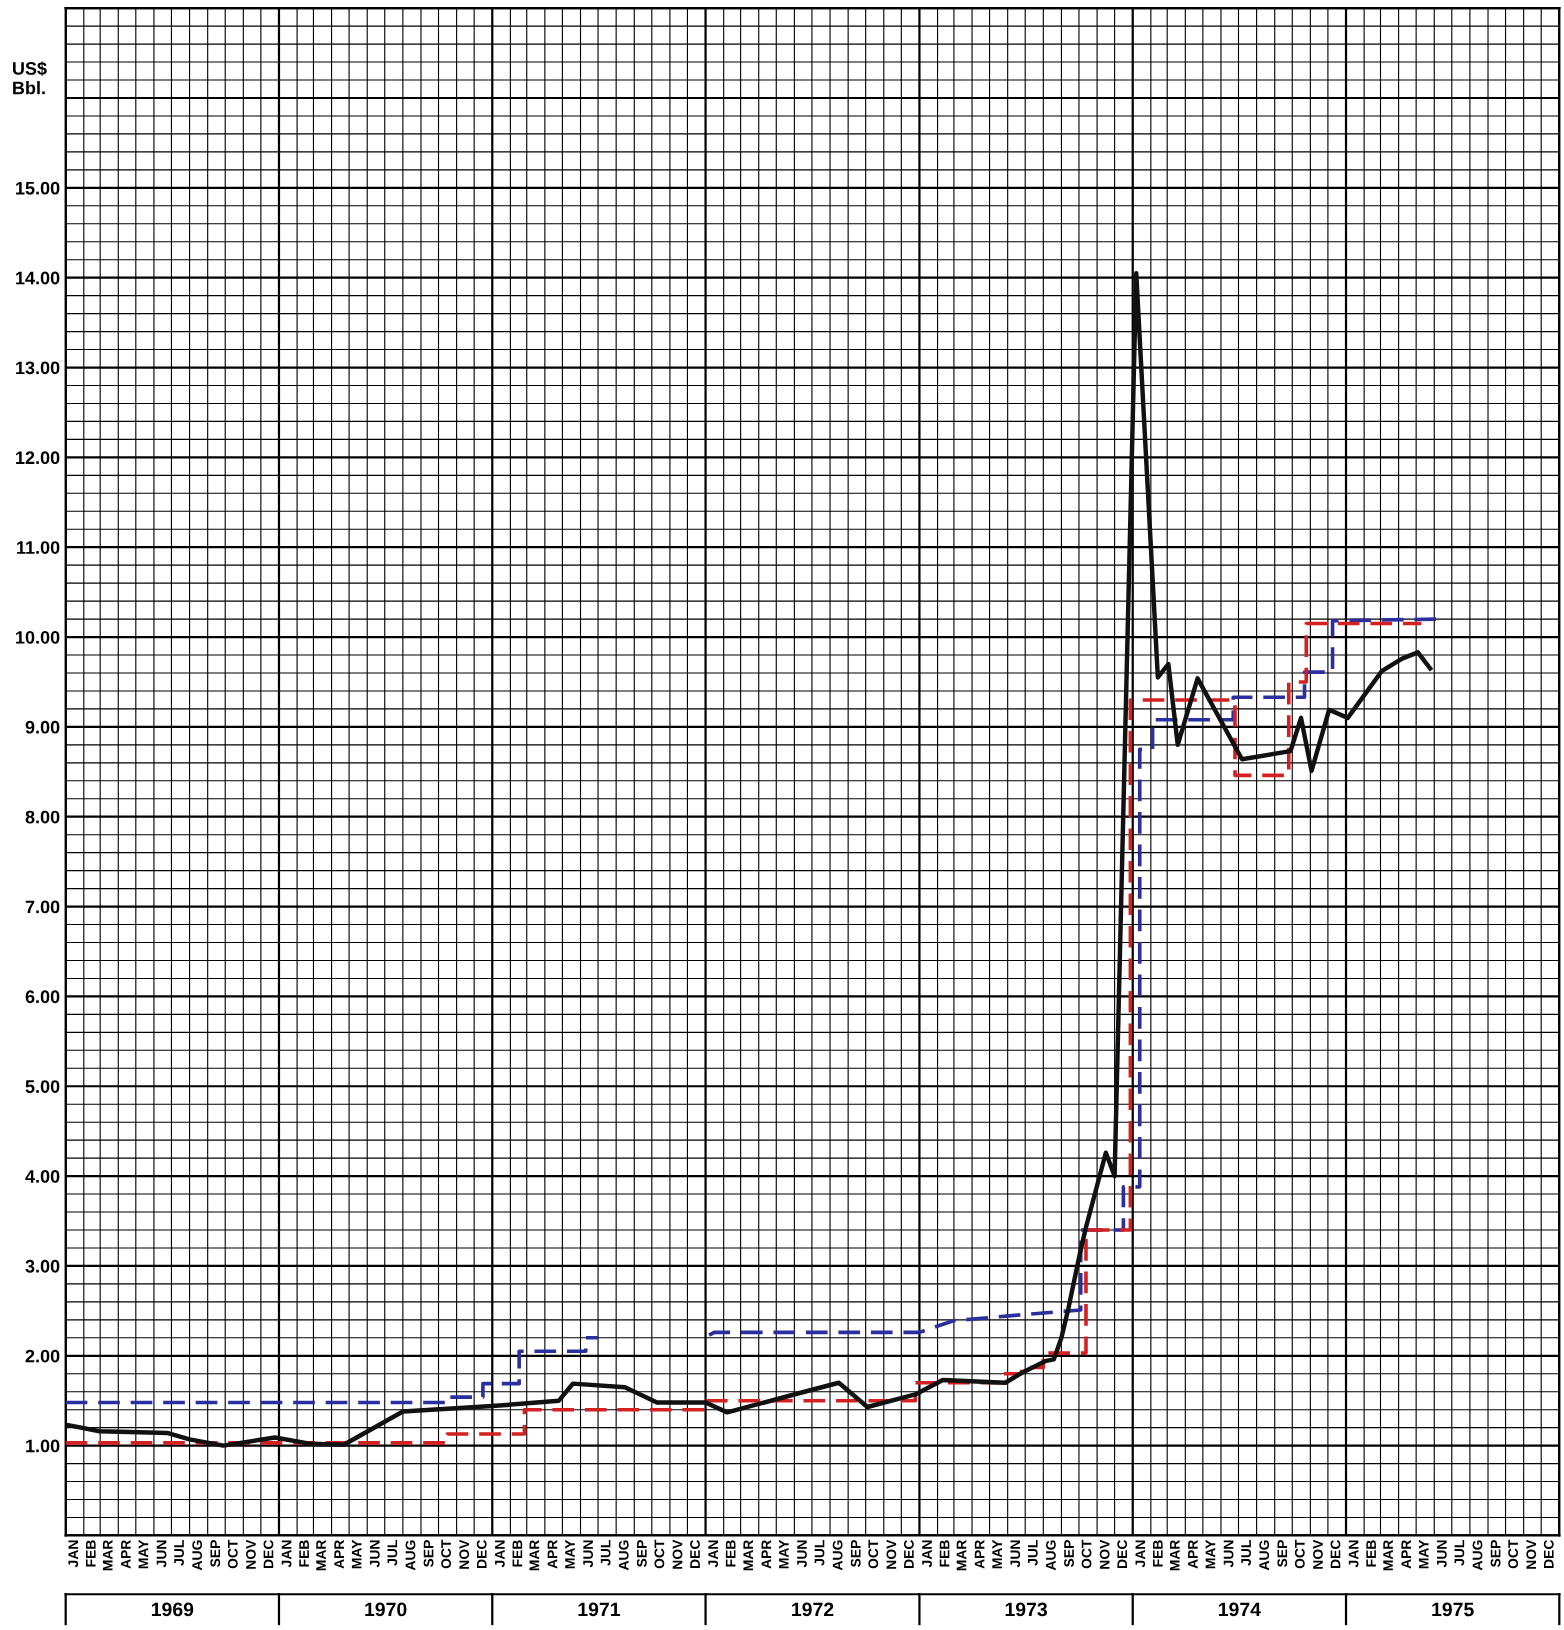 The width and height of the screenshot is (1564, 1630). I want to click on text: 1974, so click(1239, 1609).